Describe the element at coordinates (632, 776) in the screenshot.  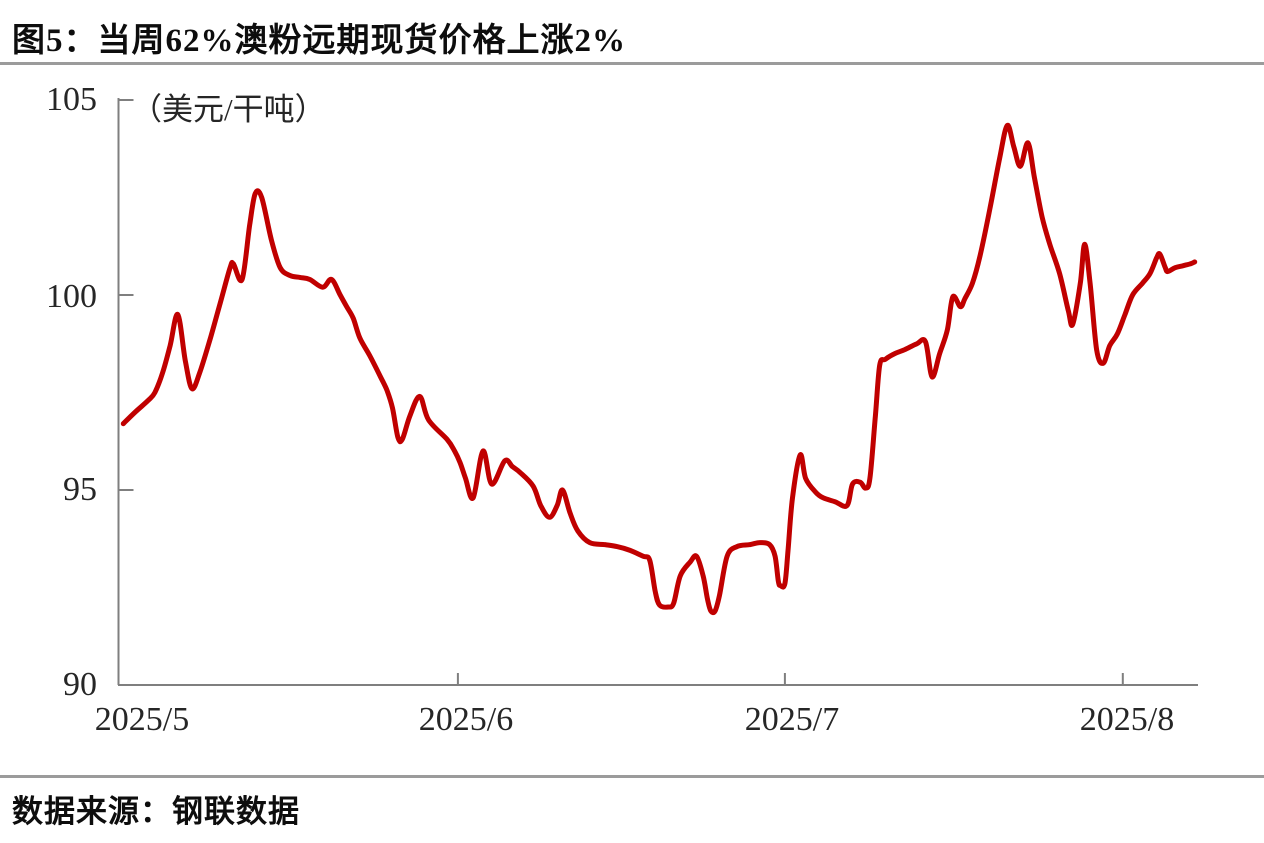
I see `source-separator-rule` at that location.